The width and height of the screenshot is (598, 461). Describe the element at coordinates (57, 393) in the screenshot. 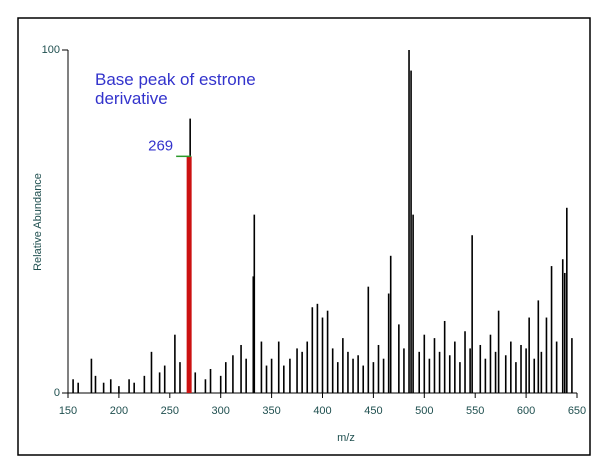

I see `y-tick-label: 0` at that location.